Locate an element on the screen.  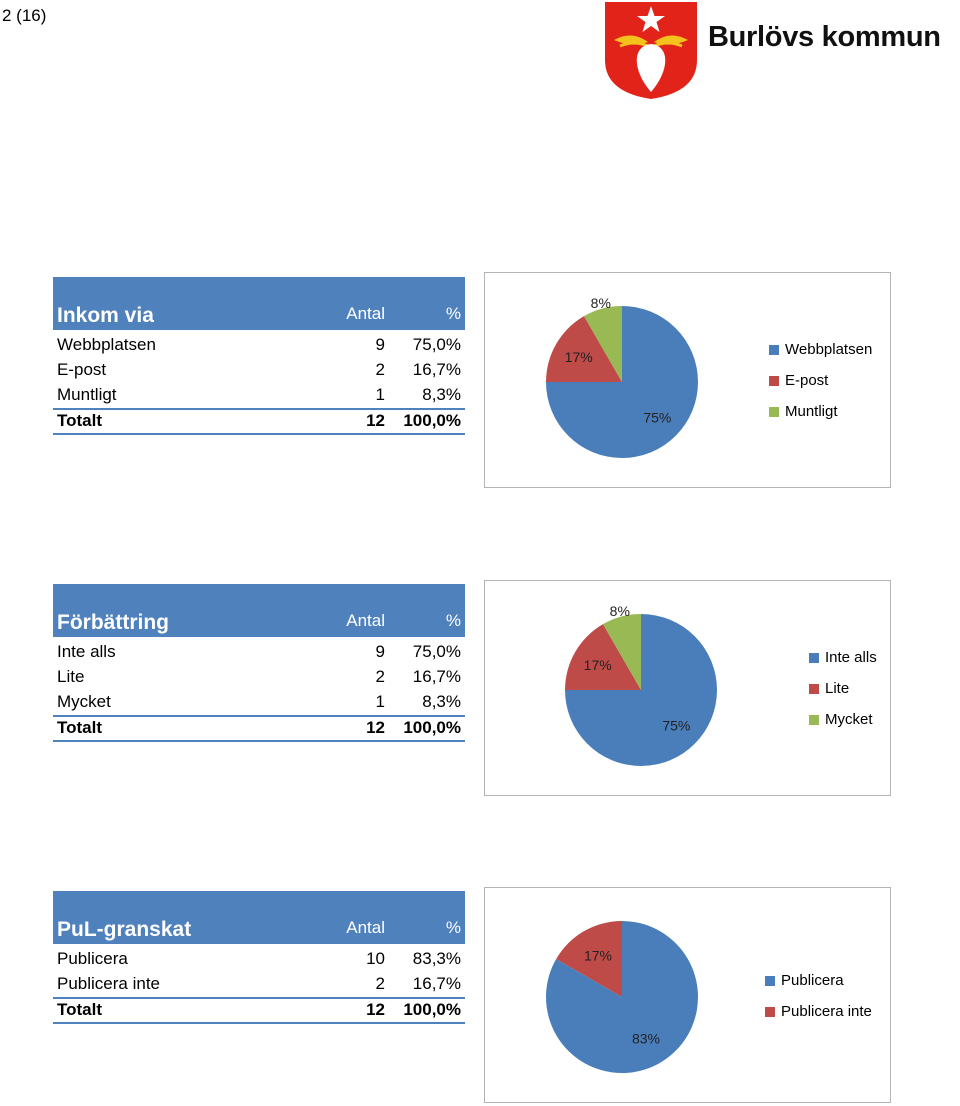
pie-slice-mycket is located at coordinates (622, 652).